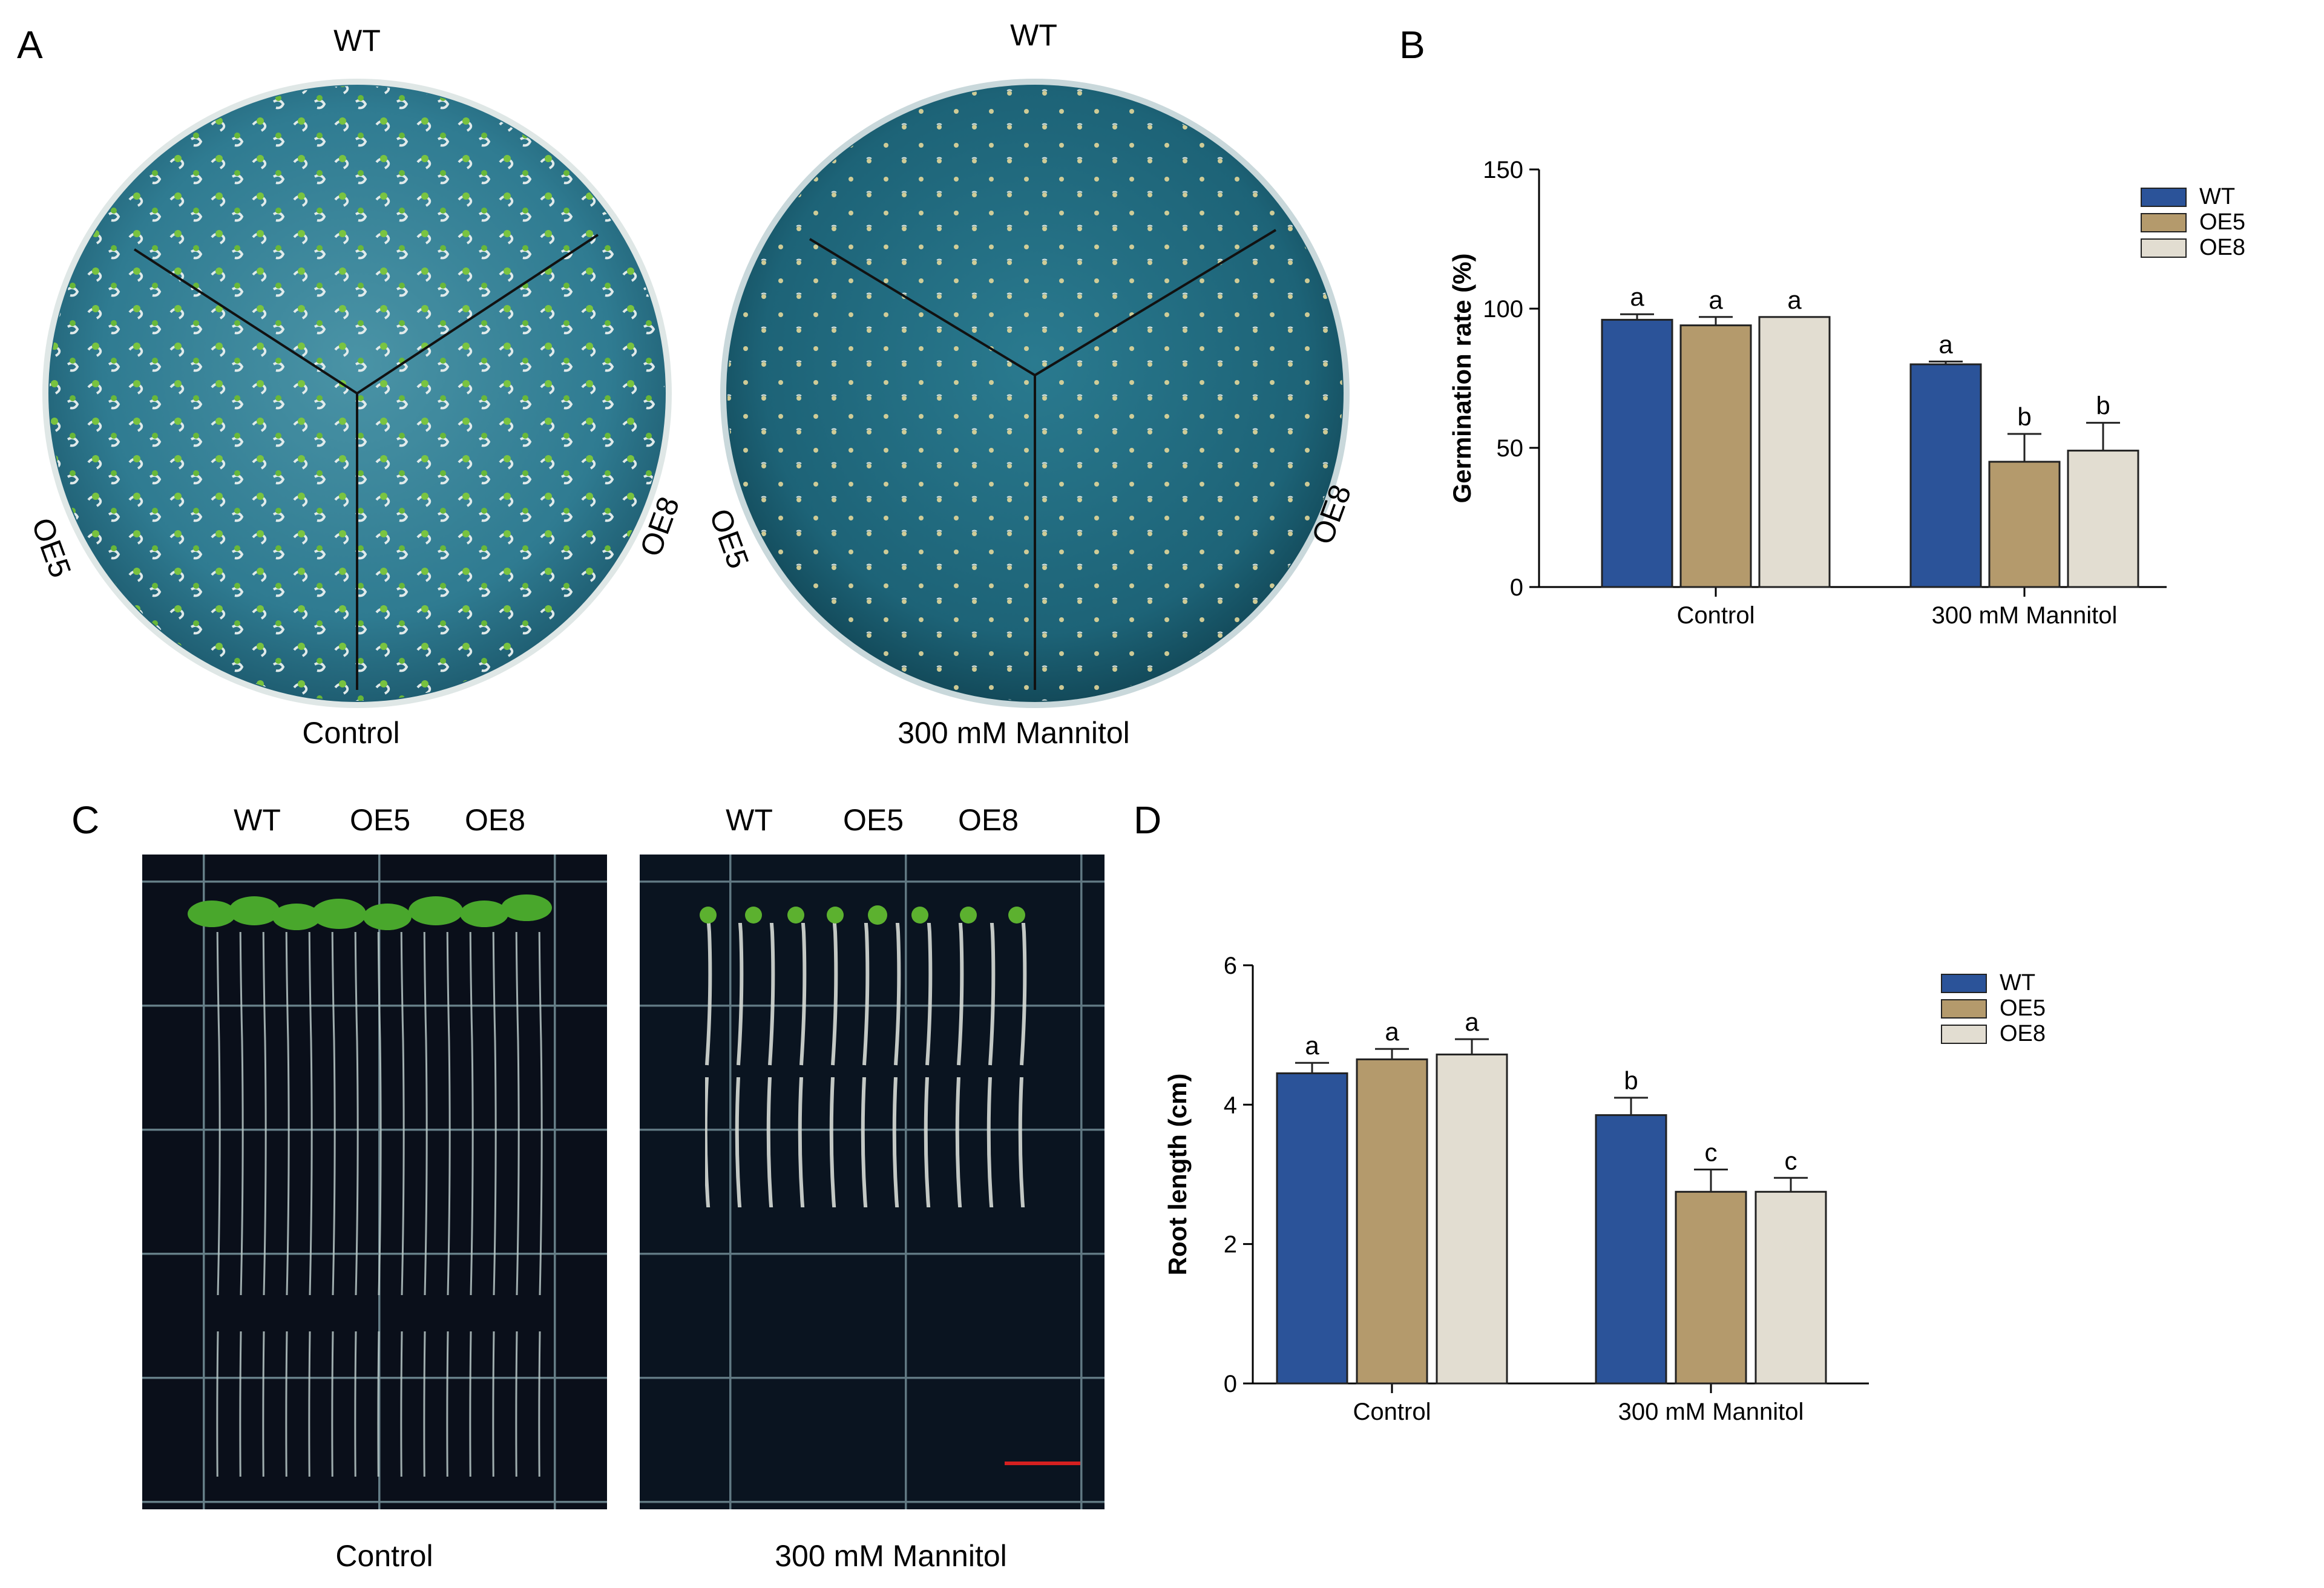 The image size is (2324, 1588). What do you see at coordinates (257, 820) in the screenshot?
I see `control-photo-label-wt: WT` at bounding box center [257, 820].